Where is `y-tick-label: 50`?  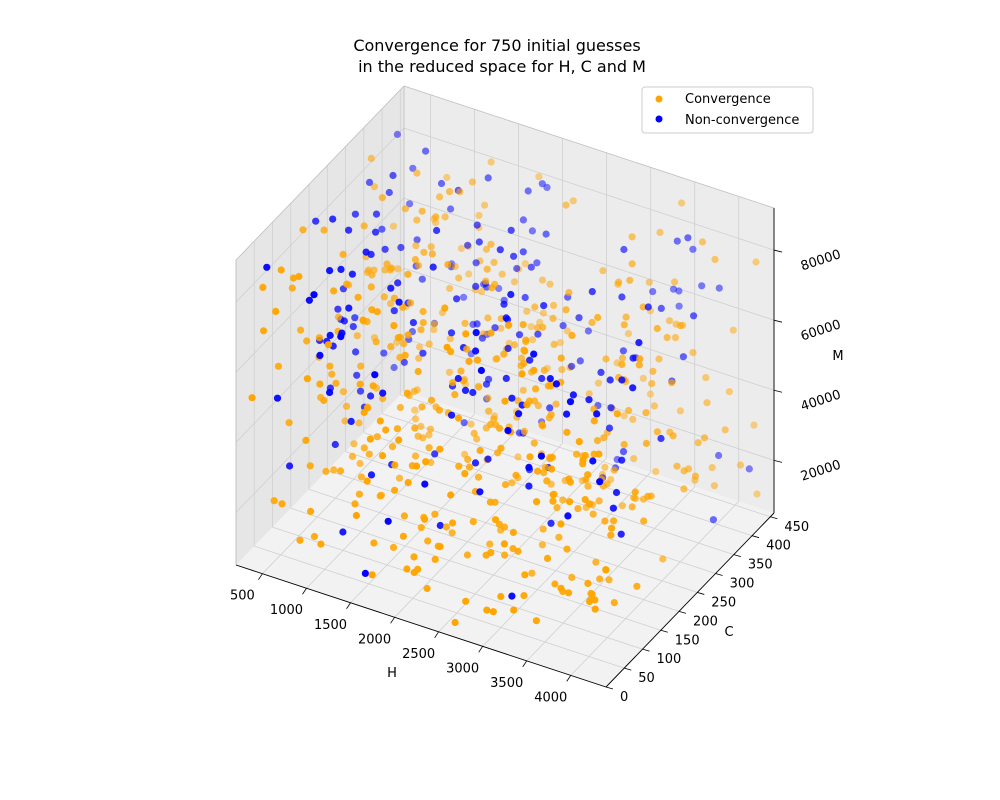
y-tick-label: 50 is located at coordinates (646, 678).